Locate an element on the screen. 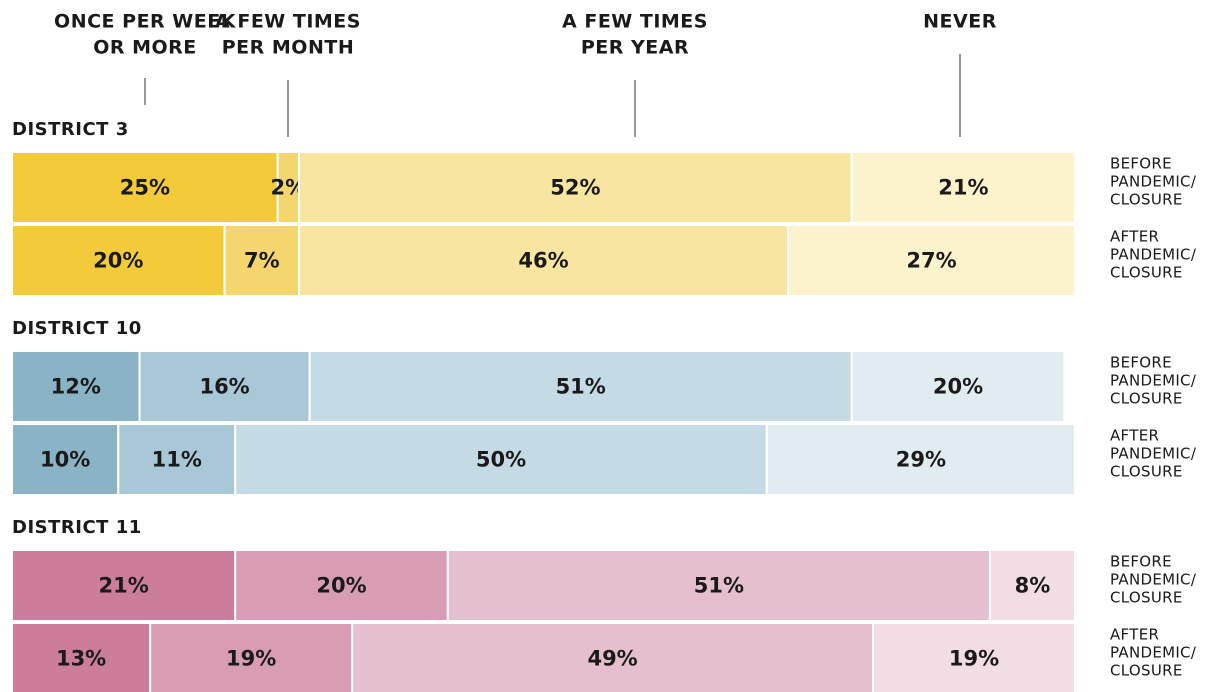 The height and width of the screenshot is (692, 1232). value-label: 16% is located at coordinates (224, 387).